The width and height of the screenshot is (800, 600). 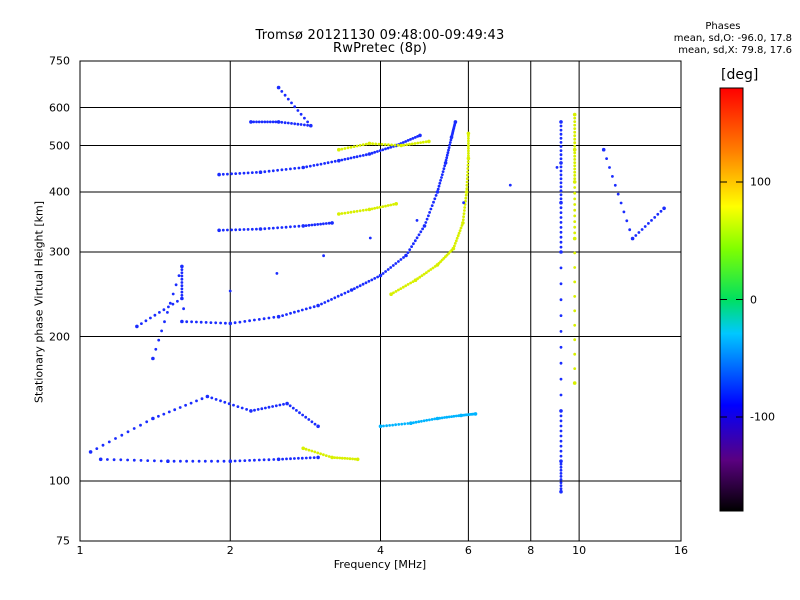 What do you see at coordinates (80, 550) in the screenshot?
I see `x-tick-label: 1` at bounding box center [80, 550].